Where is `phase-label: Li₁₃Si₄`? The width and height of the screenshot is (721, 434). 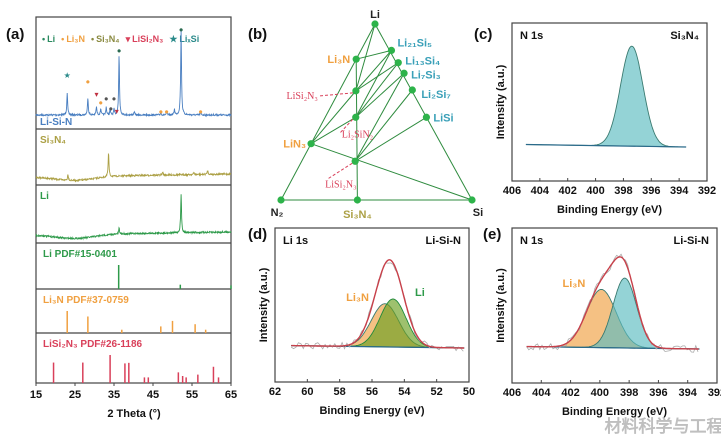
phase-label: Li₁₃Si₄ is located at coordinates (422, 62).